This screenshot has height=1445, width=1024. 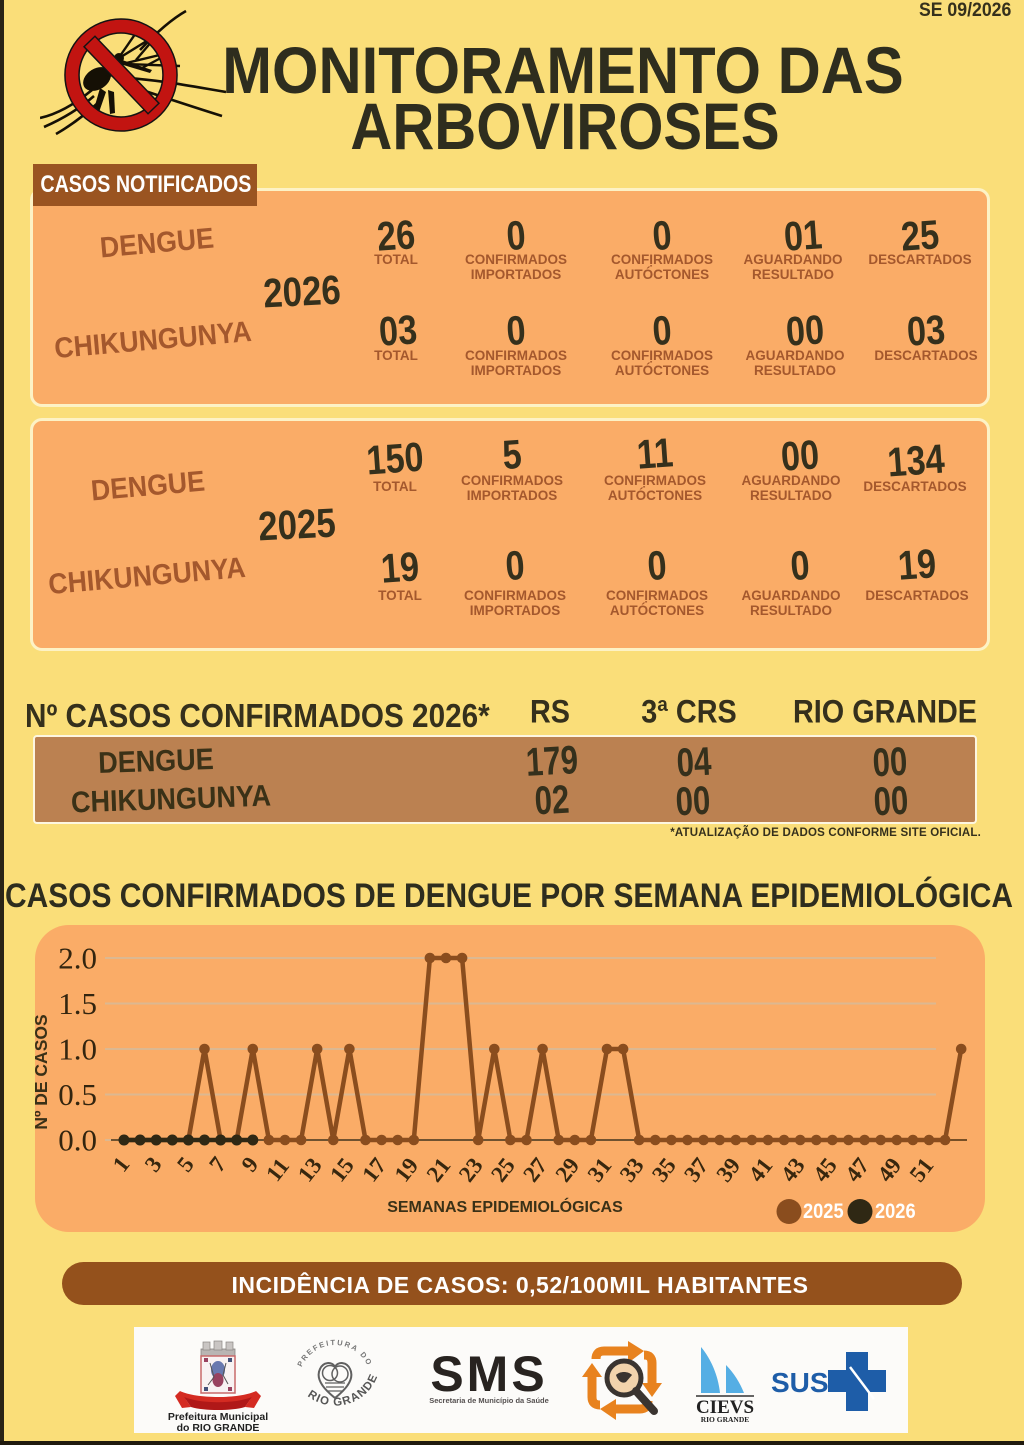 I want to click on svg-text: 43, so click(x=793, y=1170).